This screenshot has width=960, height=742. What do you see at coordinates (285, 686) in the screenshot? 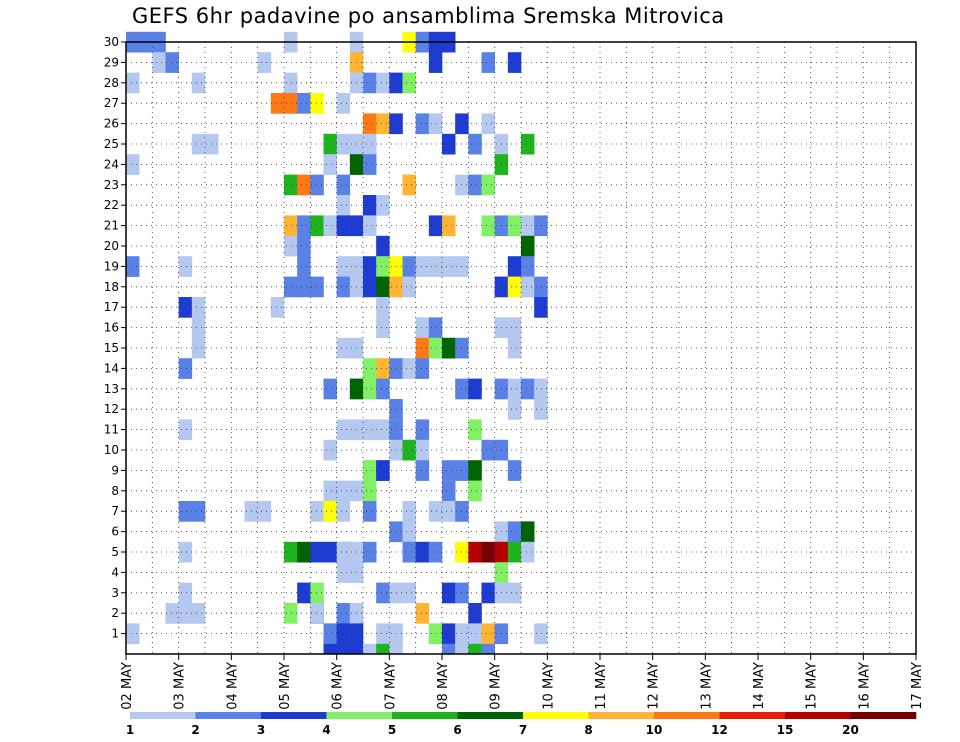
I see `x-tick-label: 05 MAY` at bounding box center [285, 686].